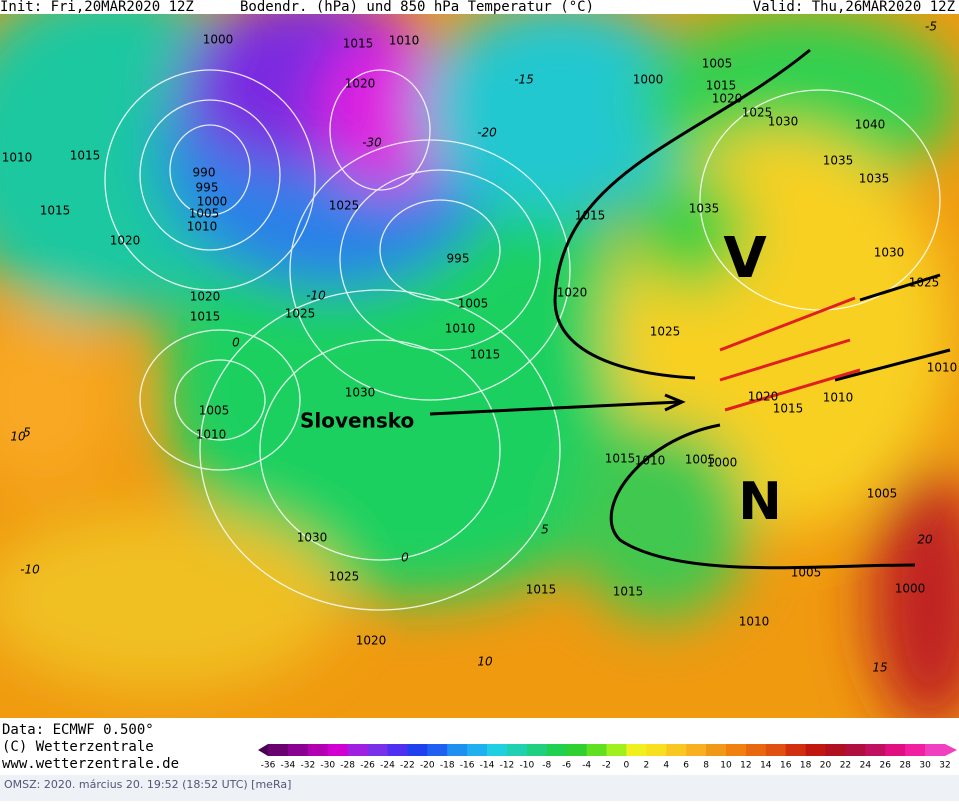 The width and height of the screenshot is (959, 805). I want to click on colorbar-tick-label: -26, so click(367, 766).